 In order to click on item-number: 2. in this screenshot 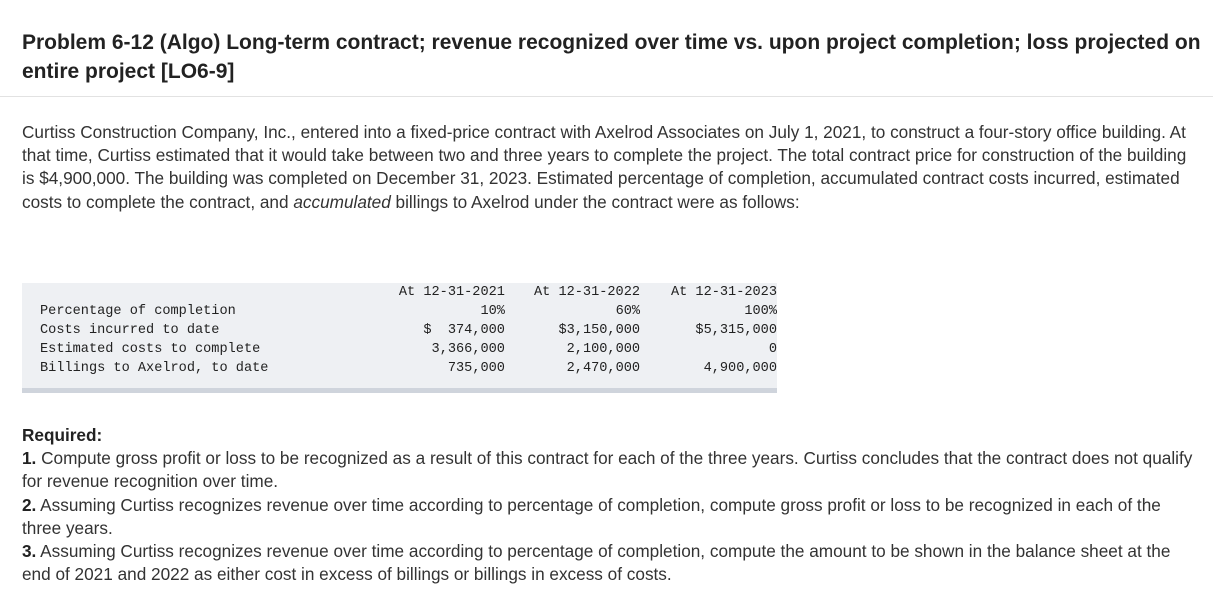, I will do `click(29, 504)`.